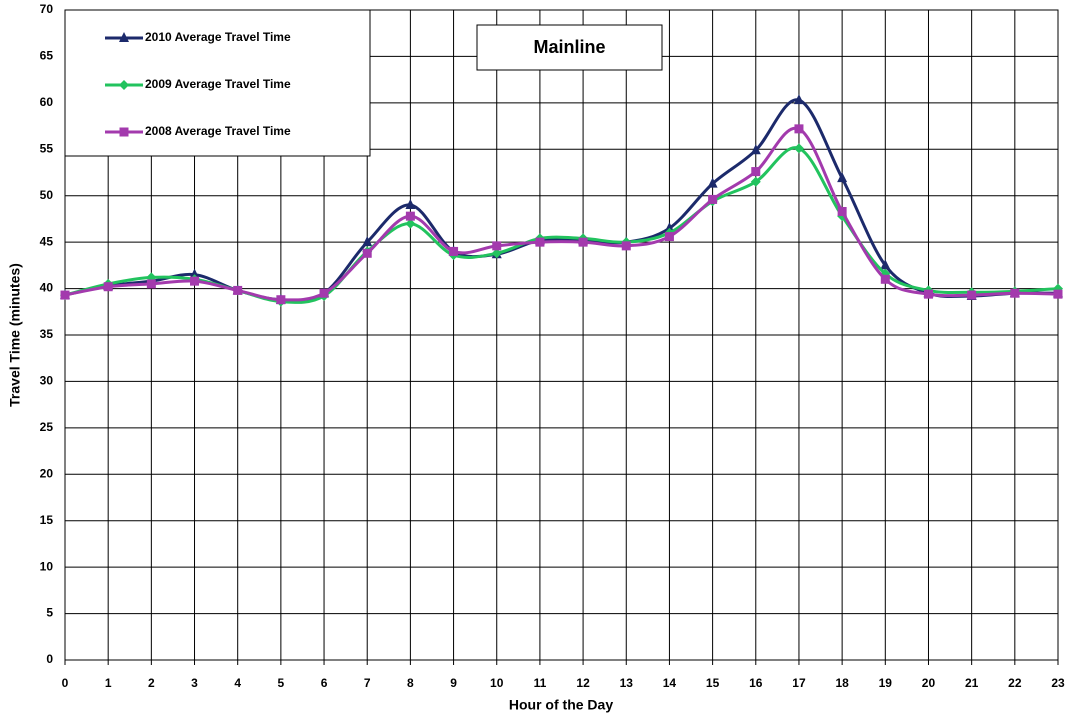  I want to click on y-tick-label: 5, so click(49, 613).